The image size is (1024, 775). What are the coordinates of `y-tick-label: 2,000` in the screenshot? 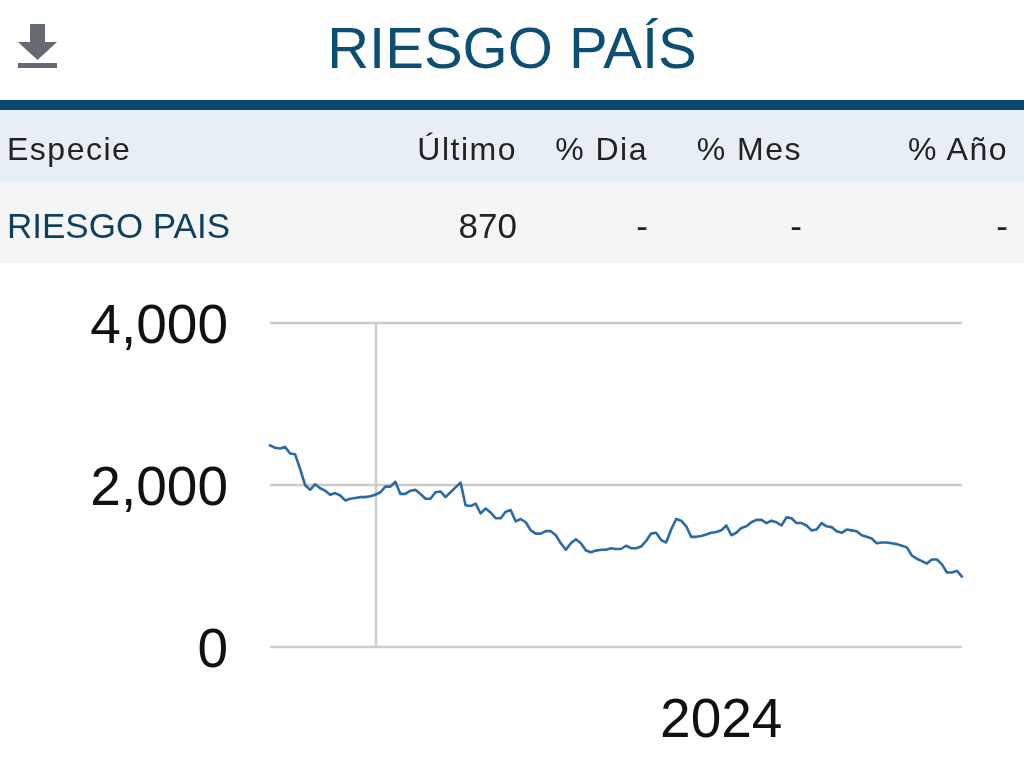 It's located at (159, 485).